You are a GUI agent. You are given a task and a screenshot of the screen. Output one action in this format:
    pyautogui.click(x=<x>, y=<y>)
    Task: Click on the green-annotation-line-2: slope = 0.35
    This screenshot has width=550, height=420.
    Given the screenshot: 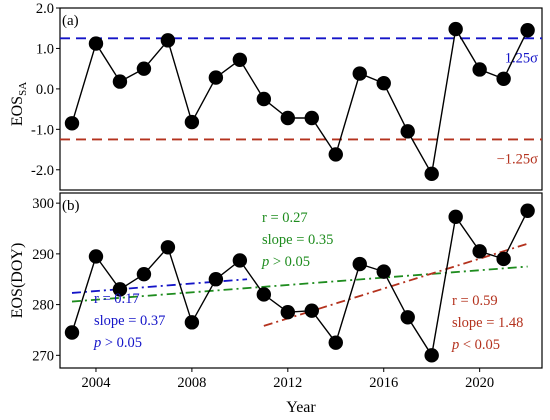 What is the action you would take?
    pyautogui.click(x=297, y=240)
    